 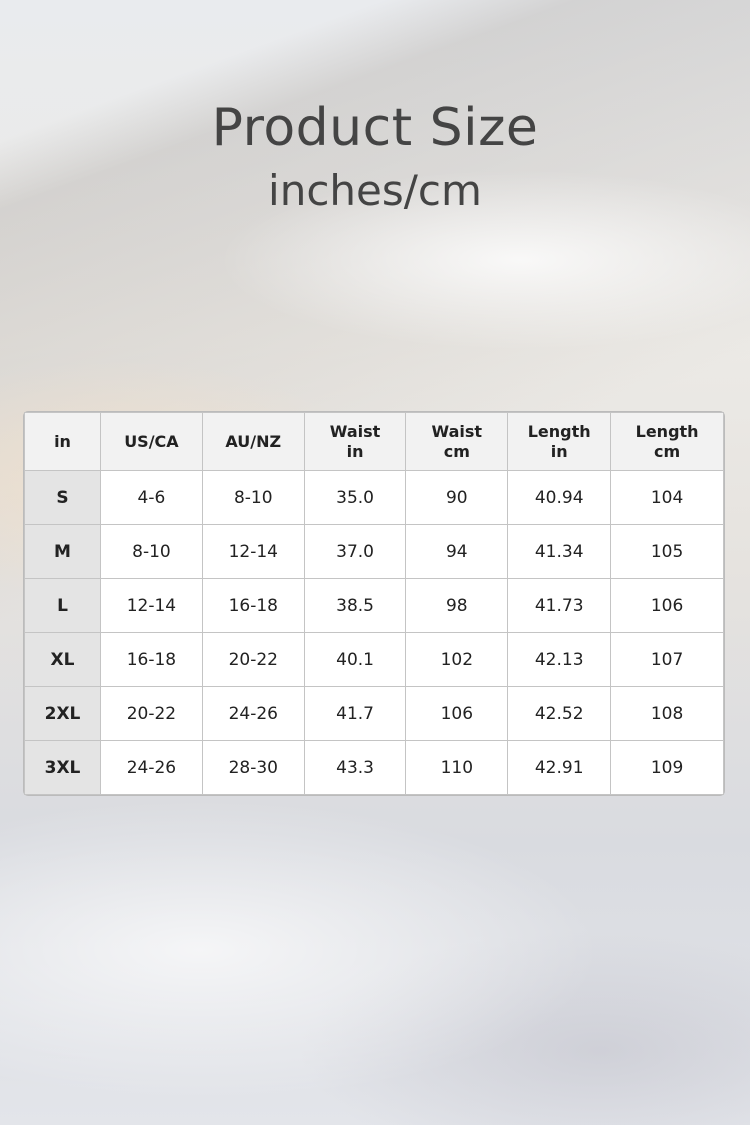 I want to click on table-cell: 41.73, so click(x=559, y=605).